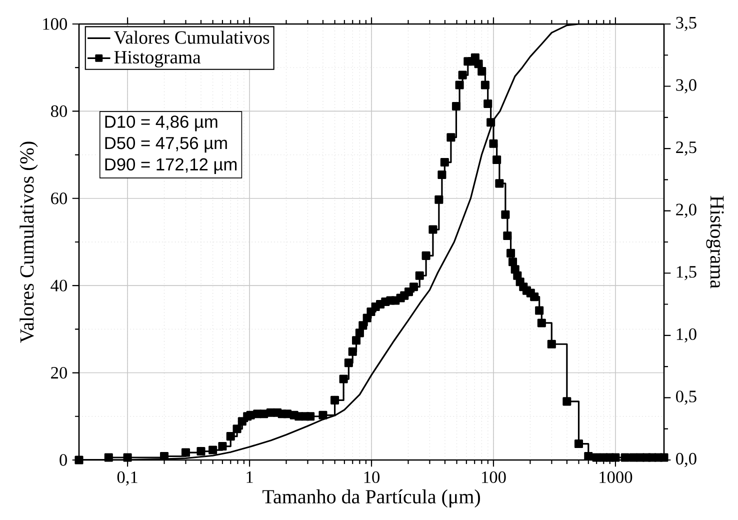 Image resolution: width=738 pixels, height=520 pixels. I want to click on x-tick-label: 1, so click(249, 477).